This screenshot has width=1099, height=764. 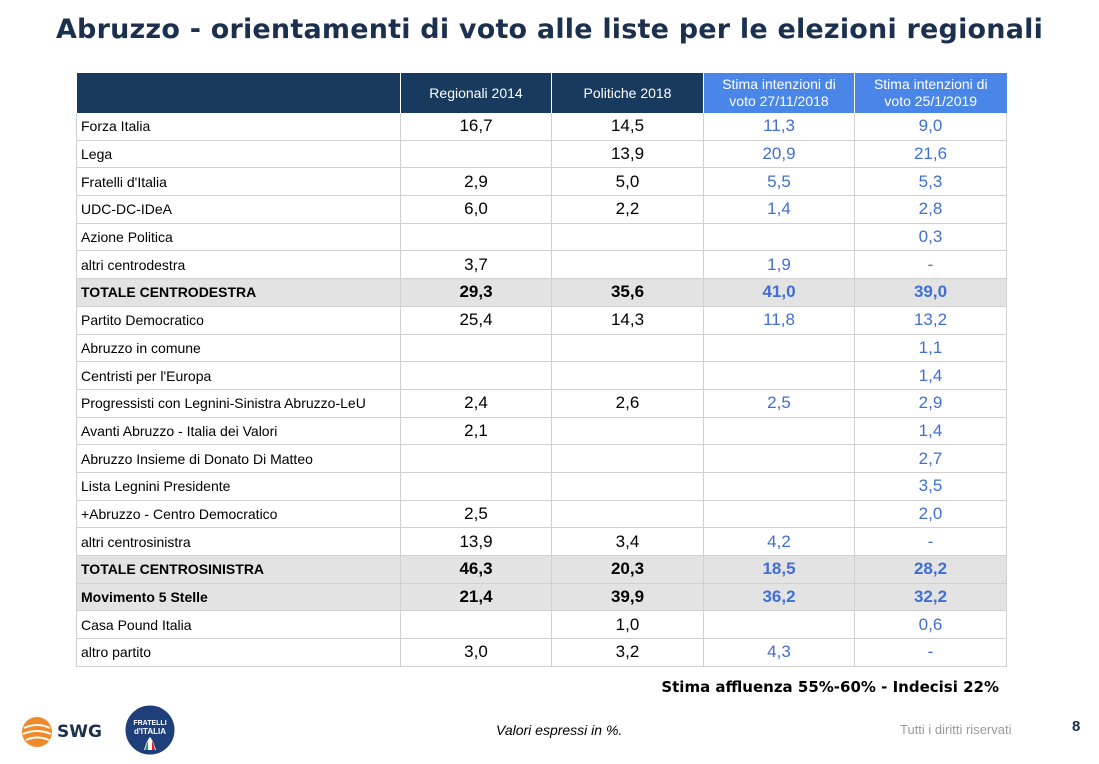 I want to click on table-total-row: TOTALE CENTROSINISTRA 46,3 20,3 18,5 28,2, so click(x=541, y=569).